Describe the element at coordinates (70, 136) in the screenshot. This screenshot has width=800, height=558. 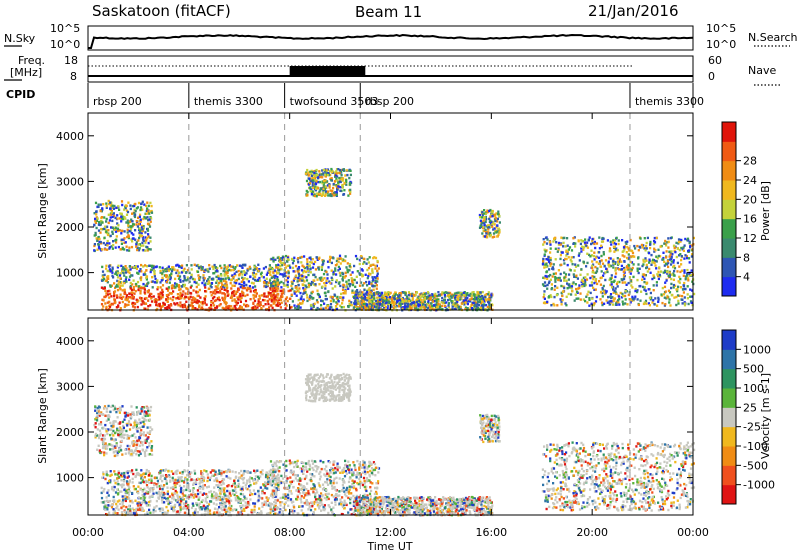
I see `y-tick-label: 4000` at that location.